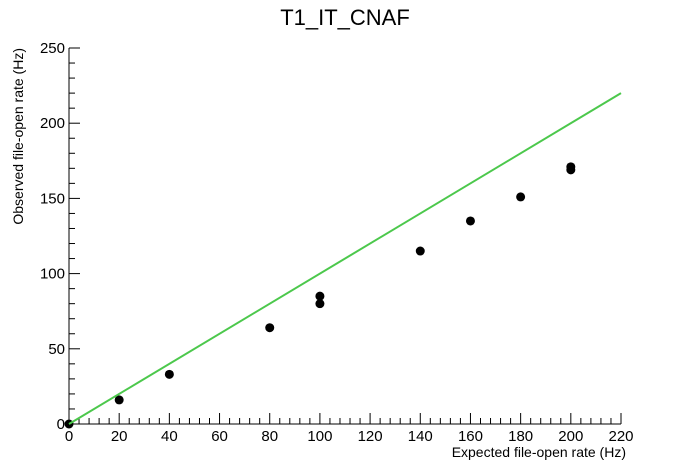 Image resolution: width=696 pixels, height=472 pixels. What do you see at coordinates (269, 436) in the screenshot?
I see `x-tick-label: 80` at bounding box center [269, 436].